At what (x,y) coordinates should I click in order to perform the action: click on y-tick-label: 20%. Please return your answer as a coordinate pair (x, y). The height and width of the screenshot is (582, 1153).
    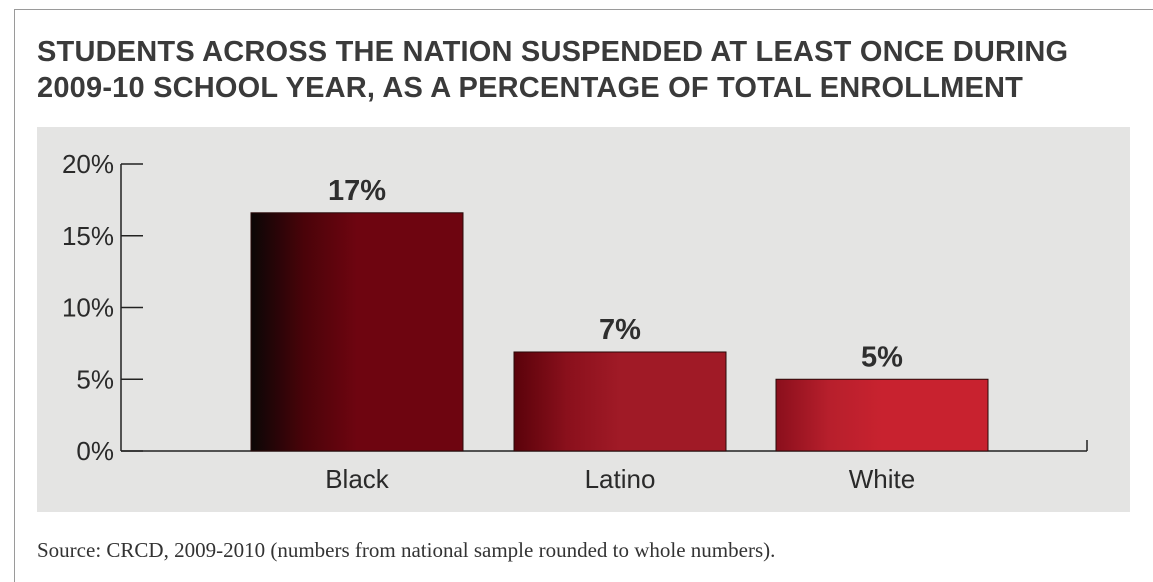
    Looking at the image, I should click on (88, 164).